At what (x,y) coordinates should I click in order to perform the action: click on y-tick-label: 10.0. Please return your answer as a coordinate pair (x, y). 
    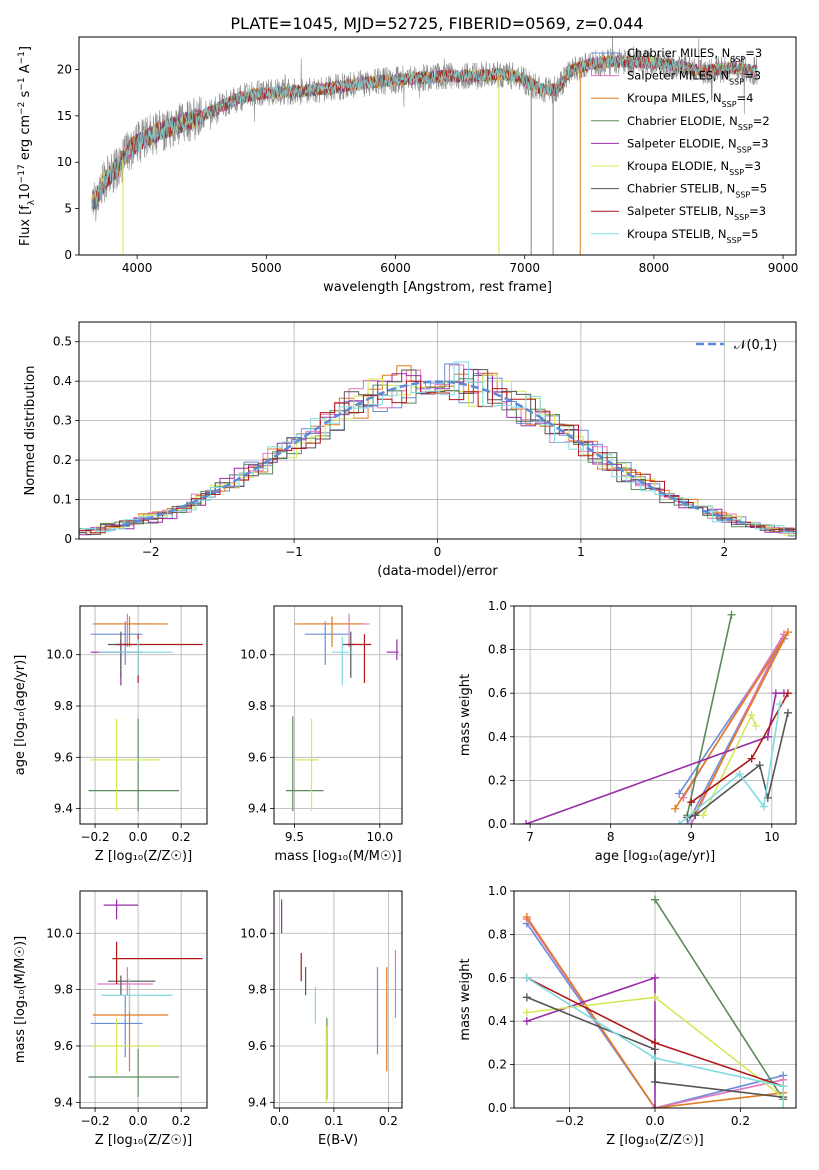
    Looking at the image, I should click on (253, 655).